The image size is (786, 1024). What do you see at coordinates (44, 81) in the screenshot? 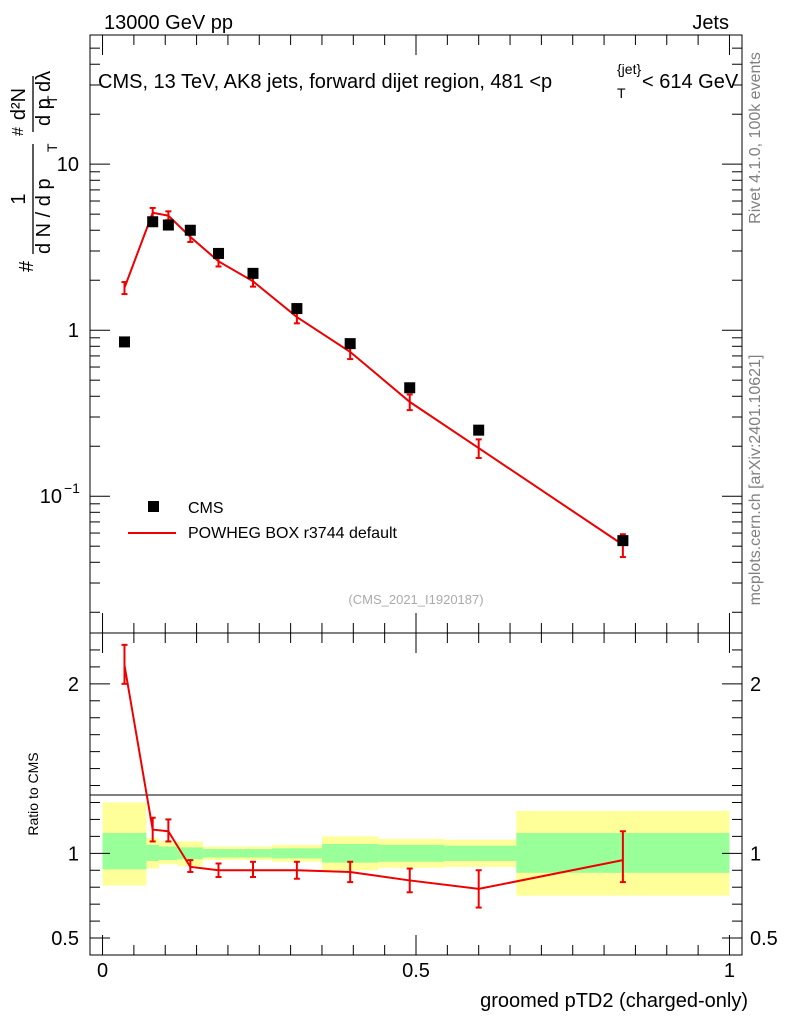
I see `y-label-lambda: dλ` at bounding box center [44, 81].